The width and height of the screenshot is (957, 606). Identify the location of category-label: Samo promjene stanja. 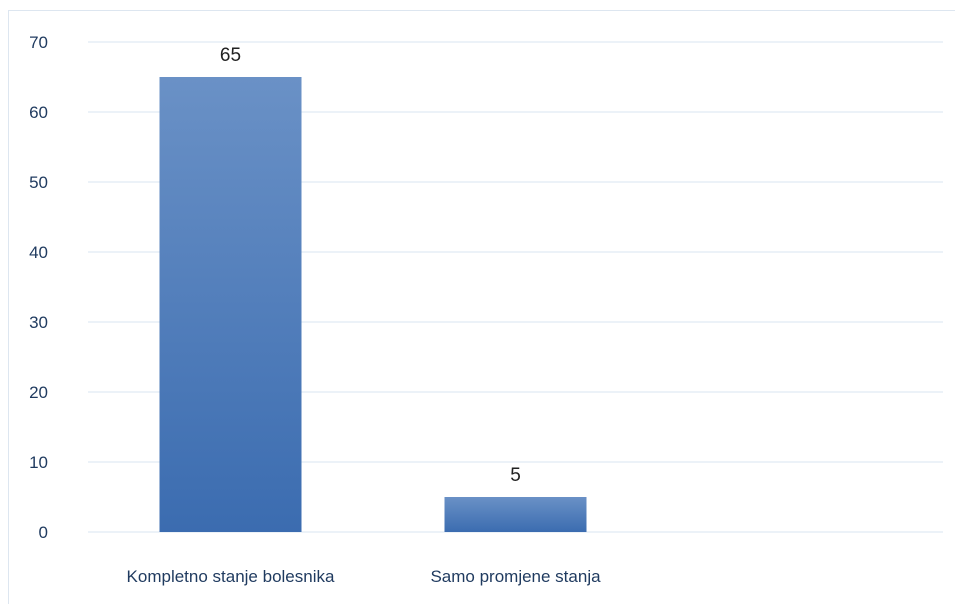
(515, 576).